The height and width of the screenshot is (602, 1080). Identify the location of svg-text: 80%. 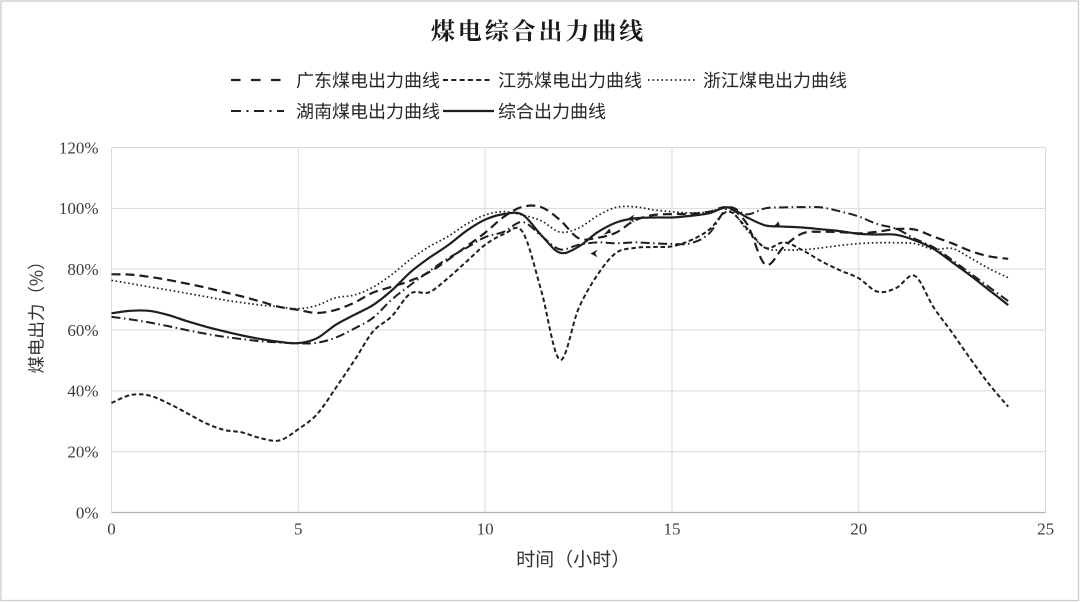
(82, 269).